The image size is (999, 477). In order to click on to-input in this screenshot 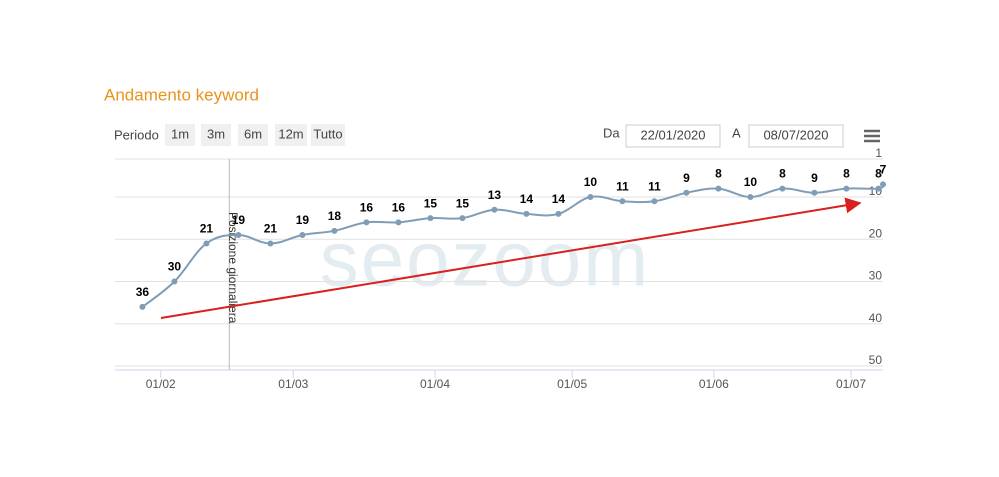, I will do `click(796, 136)`.